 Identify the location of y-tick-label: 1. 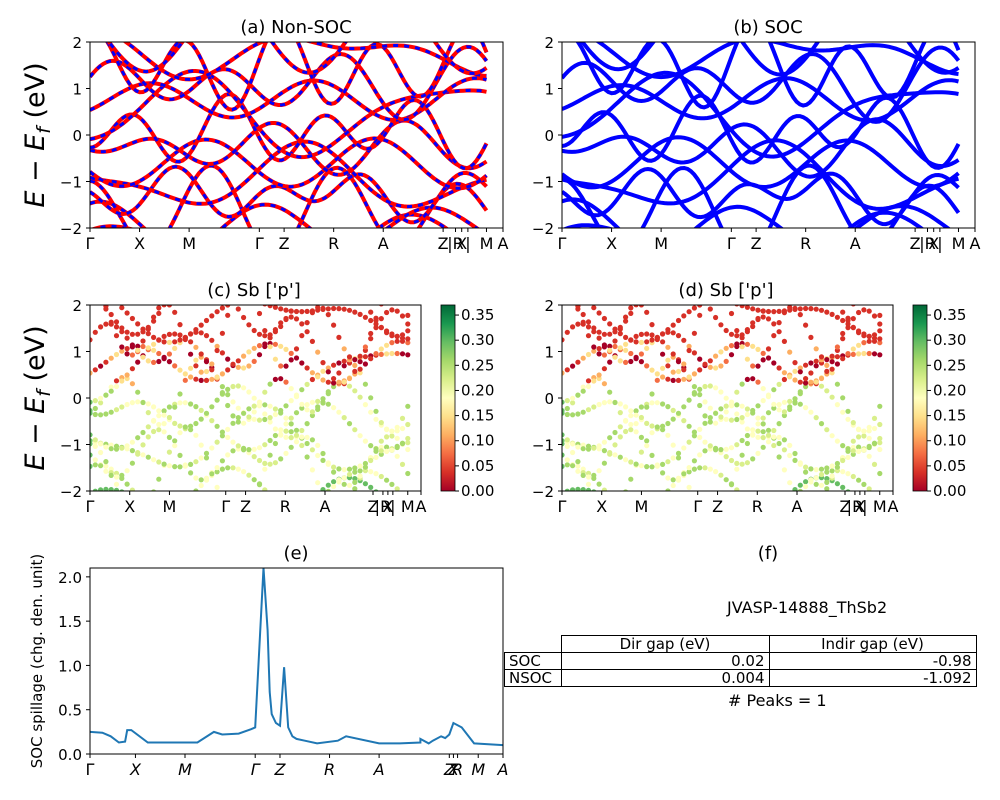
(549, 353).